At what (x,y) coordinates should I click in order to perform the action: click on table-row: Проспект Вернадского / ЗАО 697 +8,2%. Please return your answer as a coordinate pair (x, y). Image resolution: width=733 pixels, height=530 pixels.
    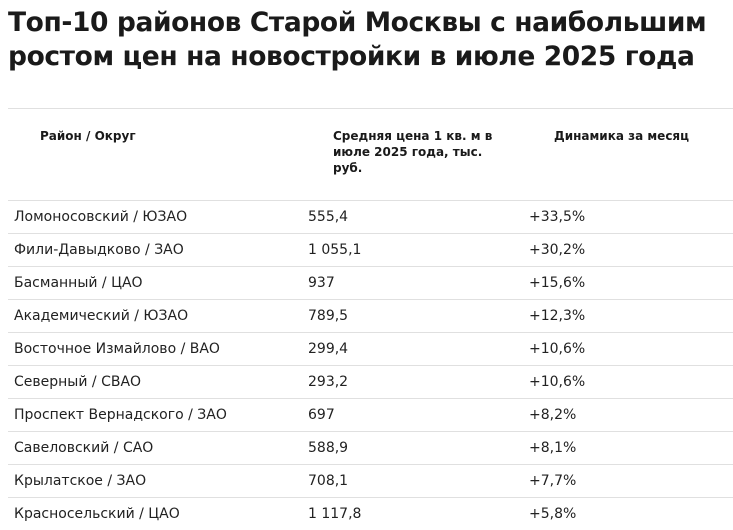
    Looking at the image, I should click on (370, 414).